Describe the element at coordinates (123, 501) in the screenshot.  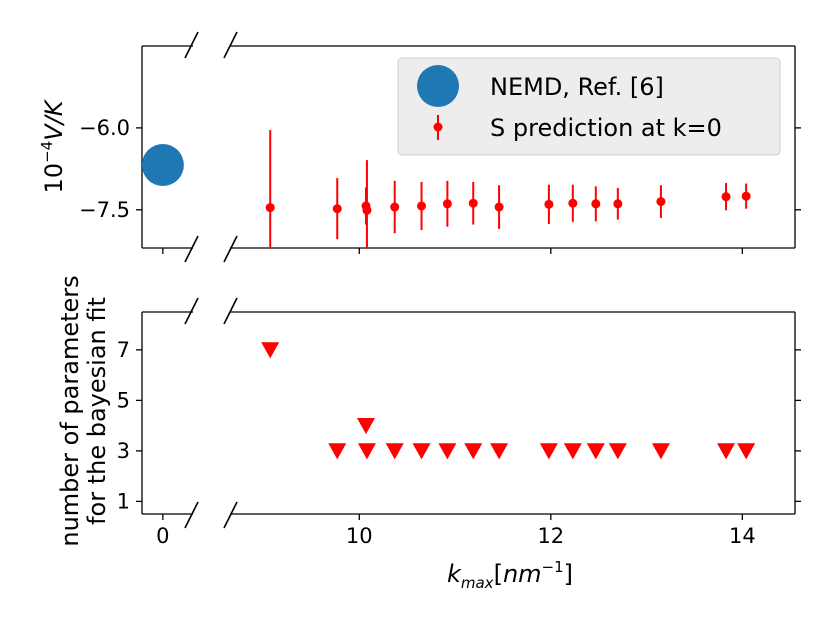
I see `bottom-y-tick-label: 1` at that location.